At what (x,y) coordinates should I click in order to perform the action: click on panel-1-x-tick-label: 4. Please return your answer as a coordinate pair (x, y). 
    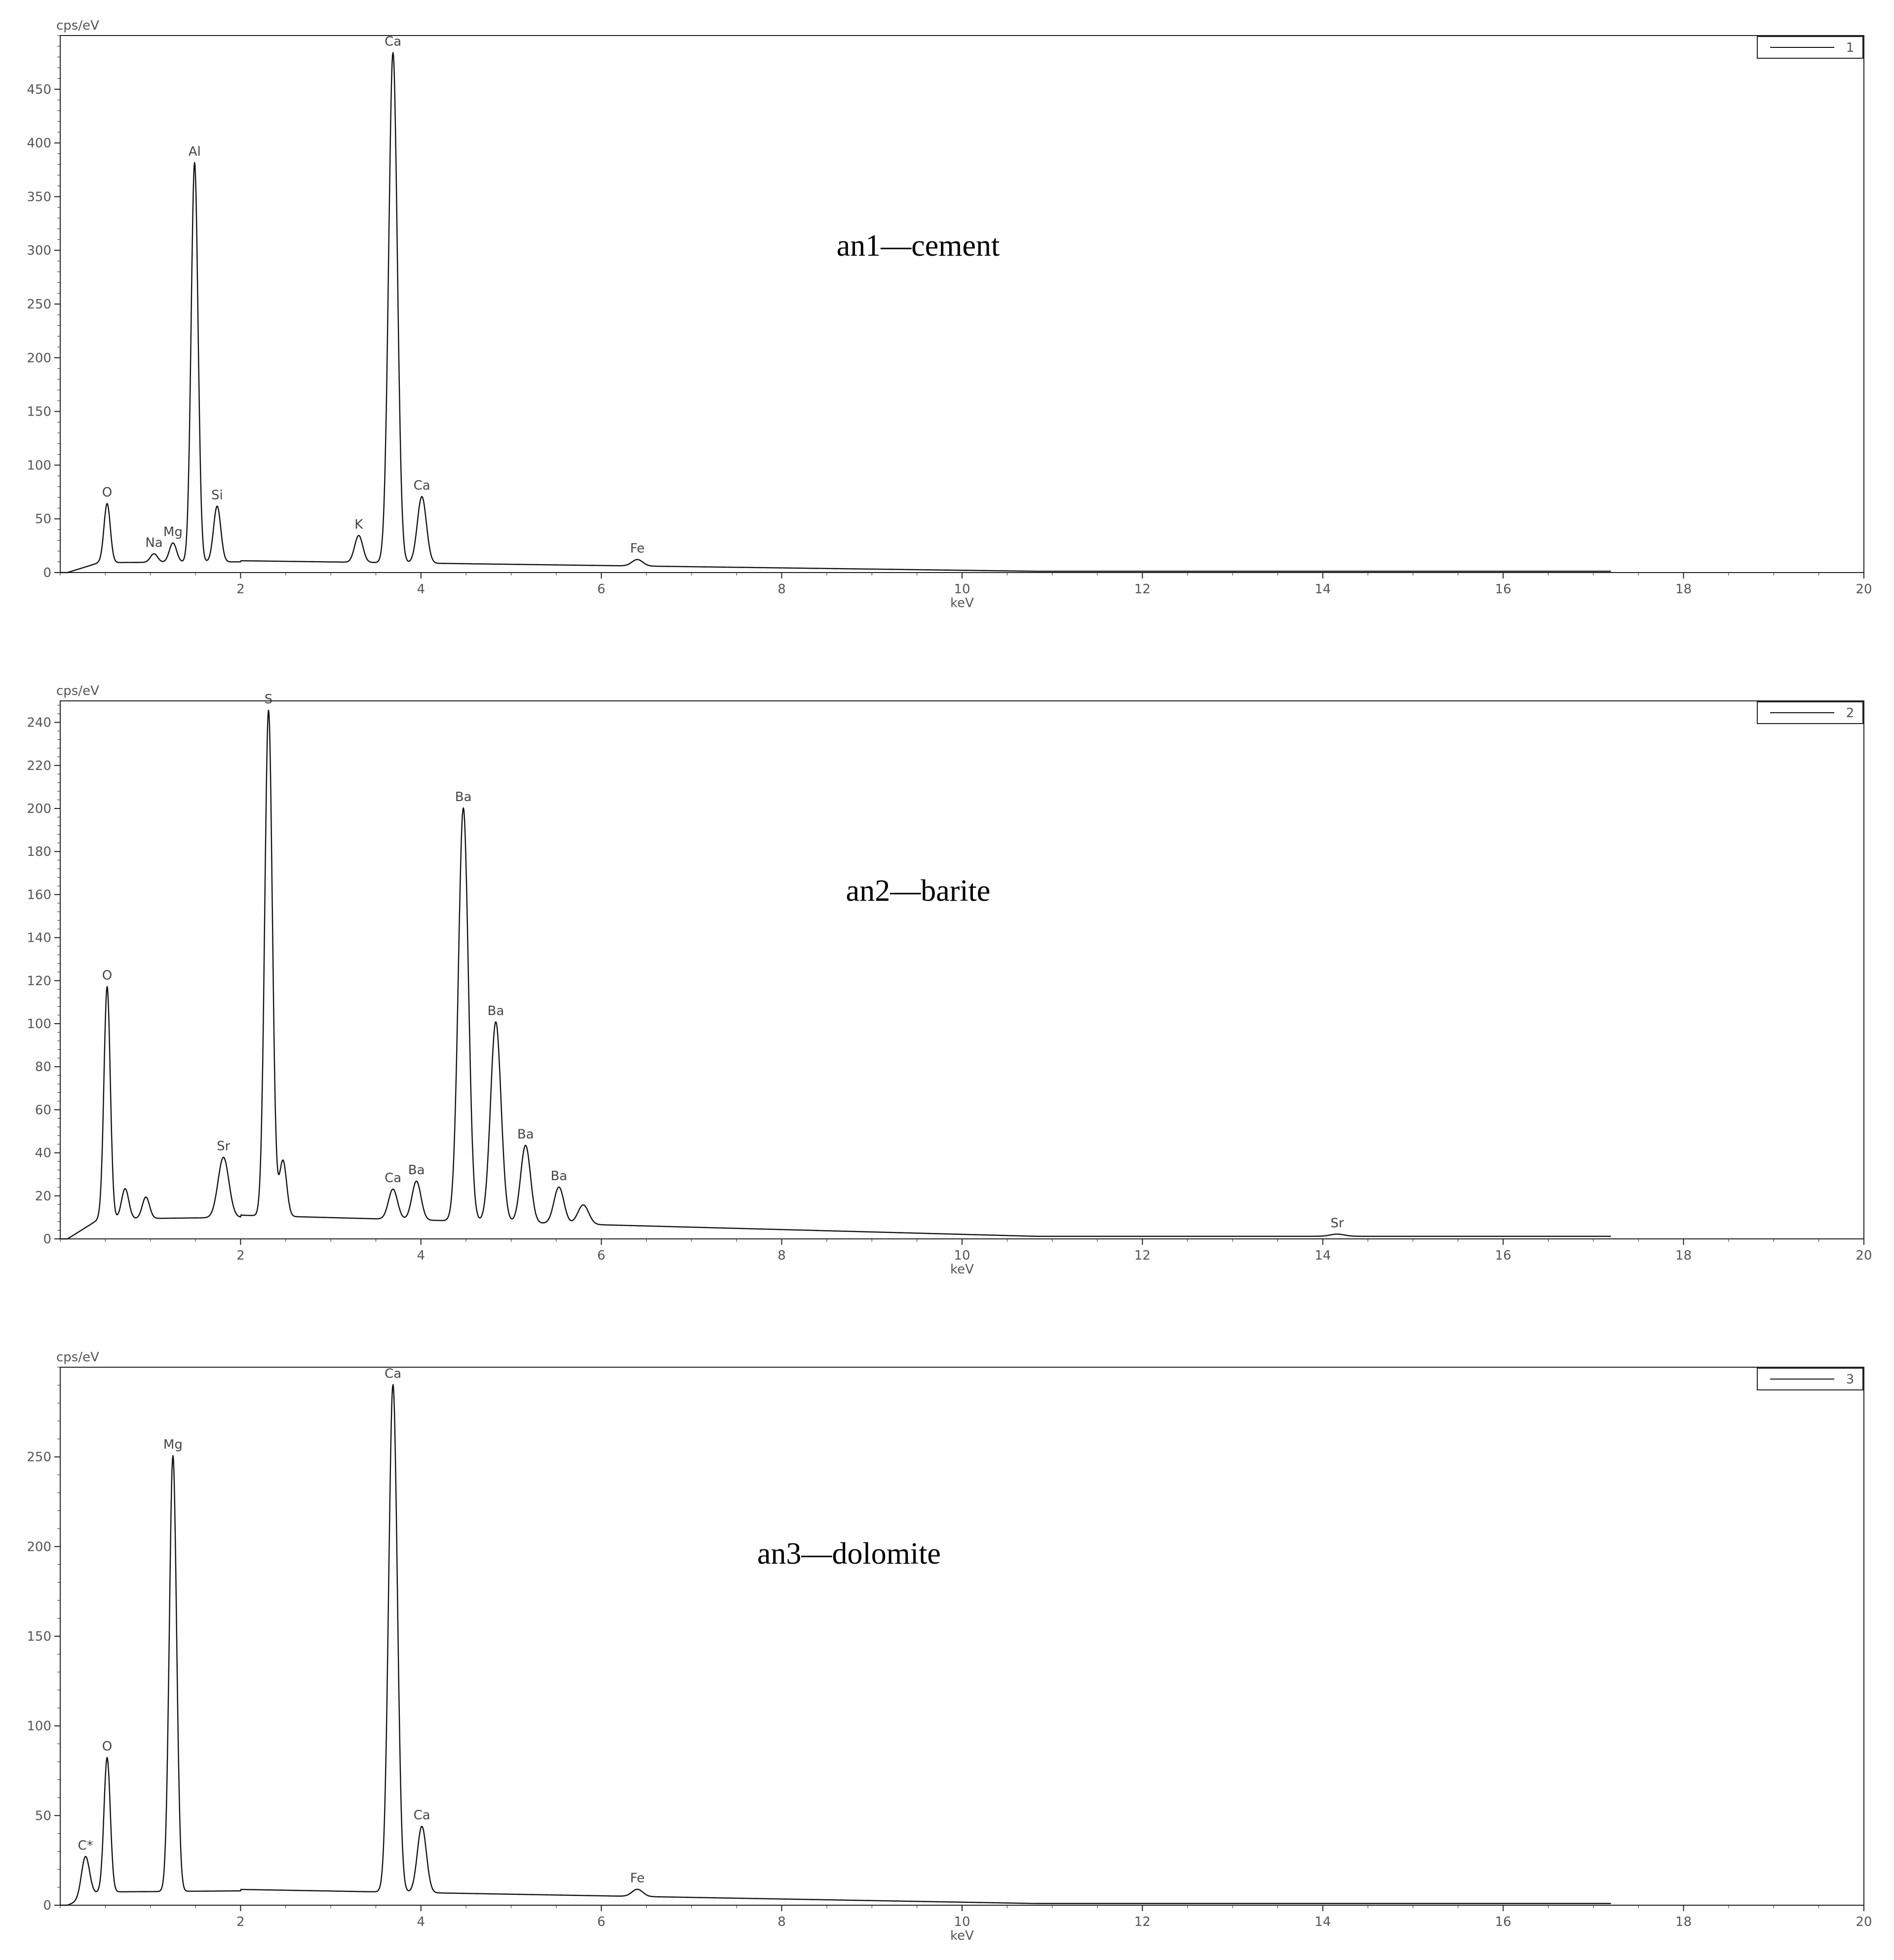
    Looking at the image, I should click on (421, 589).